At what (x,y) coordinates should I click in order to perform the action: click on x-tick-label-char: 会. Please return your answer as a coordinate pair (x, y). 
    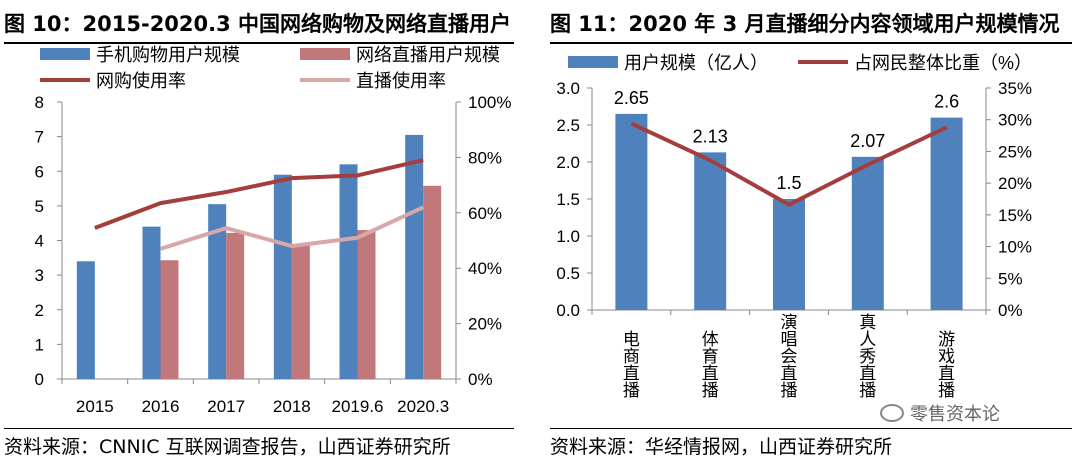
    Looking at the image, I should click on (789, 356).